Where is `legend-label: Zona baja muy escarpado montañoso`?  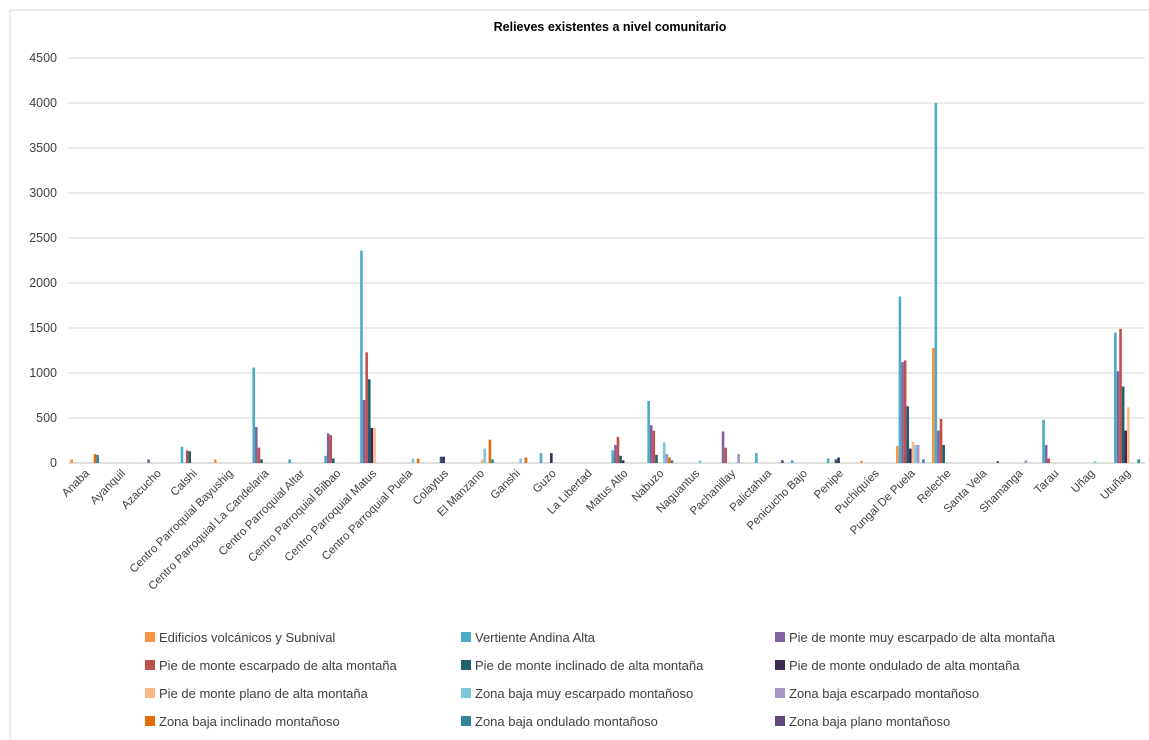 legend-label: Zona baja muy escarpado montañoso is located at coordinates (584, 693).